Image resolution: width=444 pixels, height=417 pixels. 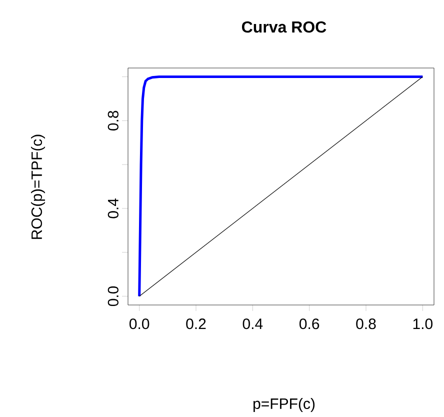 I want to click on x-axis-title: p=FPF(c), so click(x=284, y=405).